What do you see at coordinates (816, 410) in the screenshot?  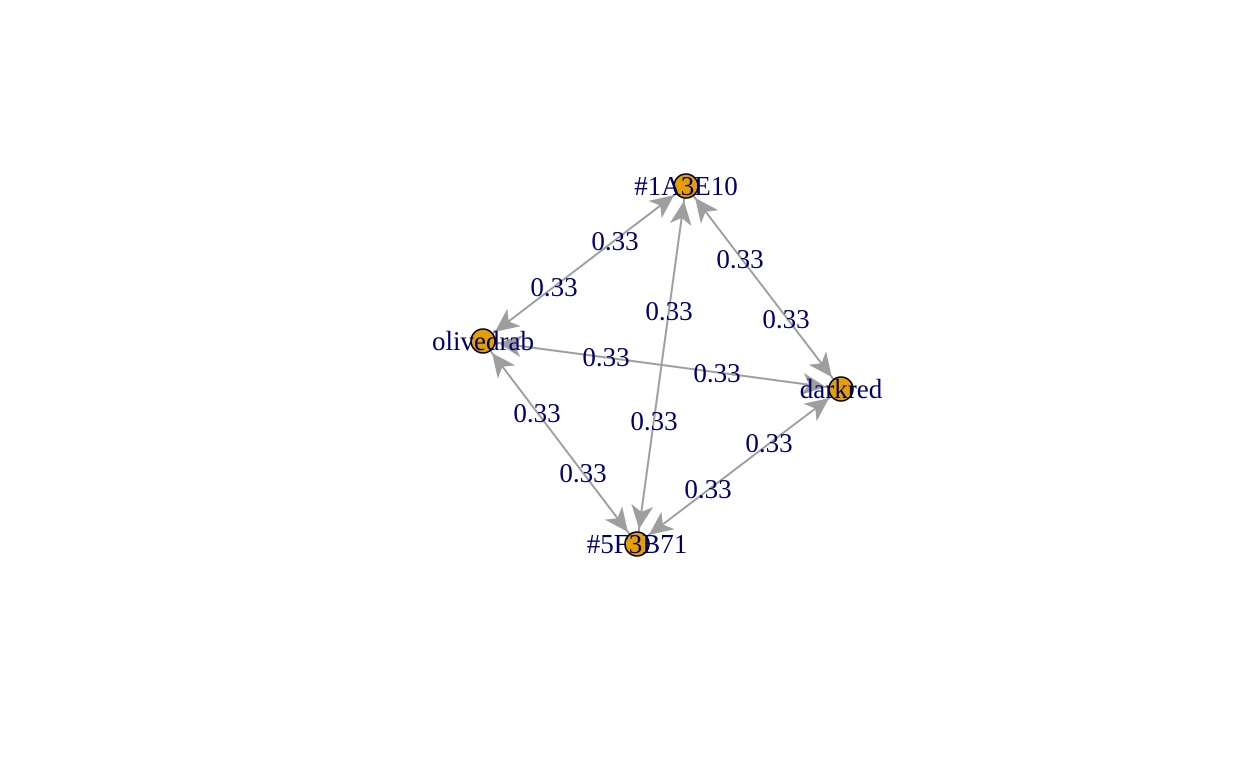 I see `arrowhead-5f3b71-to-darkred` at bounding box center [816, 410].